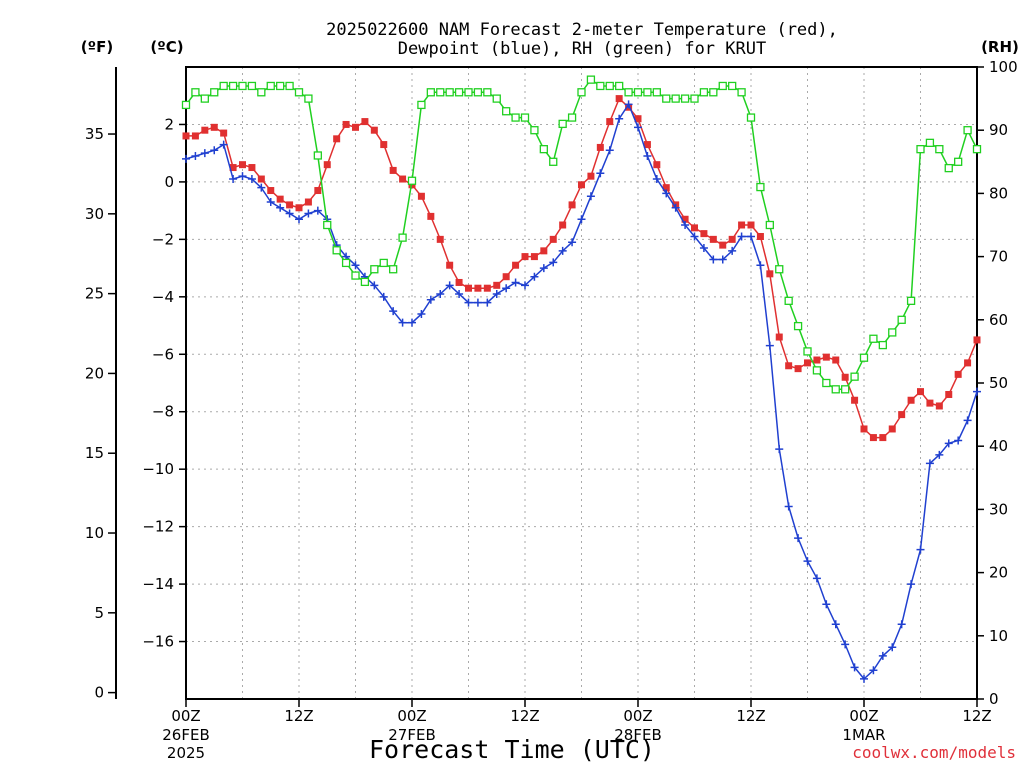 Image resolution: width=1024 pixels, height=768 pixels. Describe the element at coordinates (94, 453) in the screenshot. I see `fahrenheit-tick-label: 15` at that location.